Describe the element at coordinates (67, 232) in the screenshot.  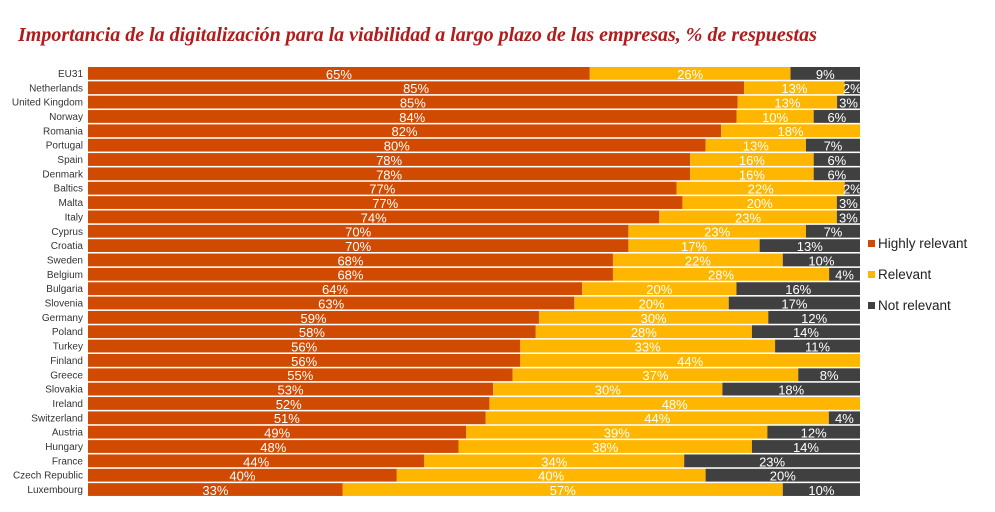
I see `category-label: Cyprus` at that location.